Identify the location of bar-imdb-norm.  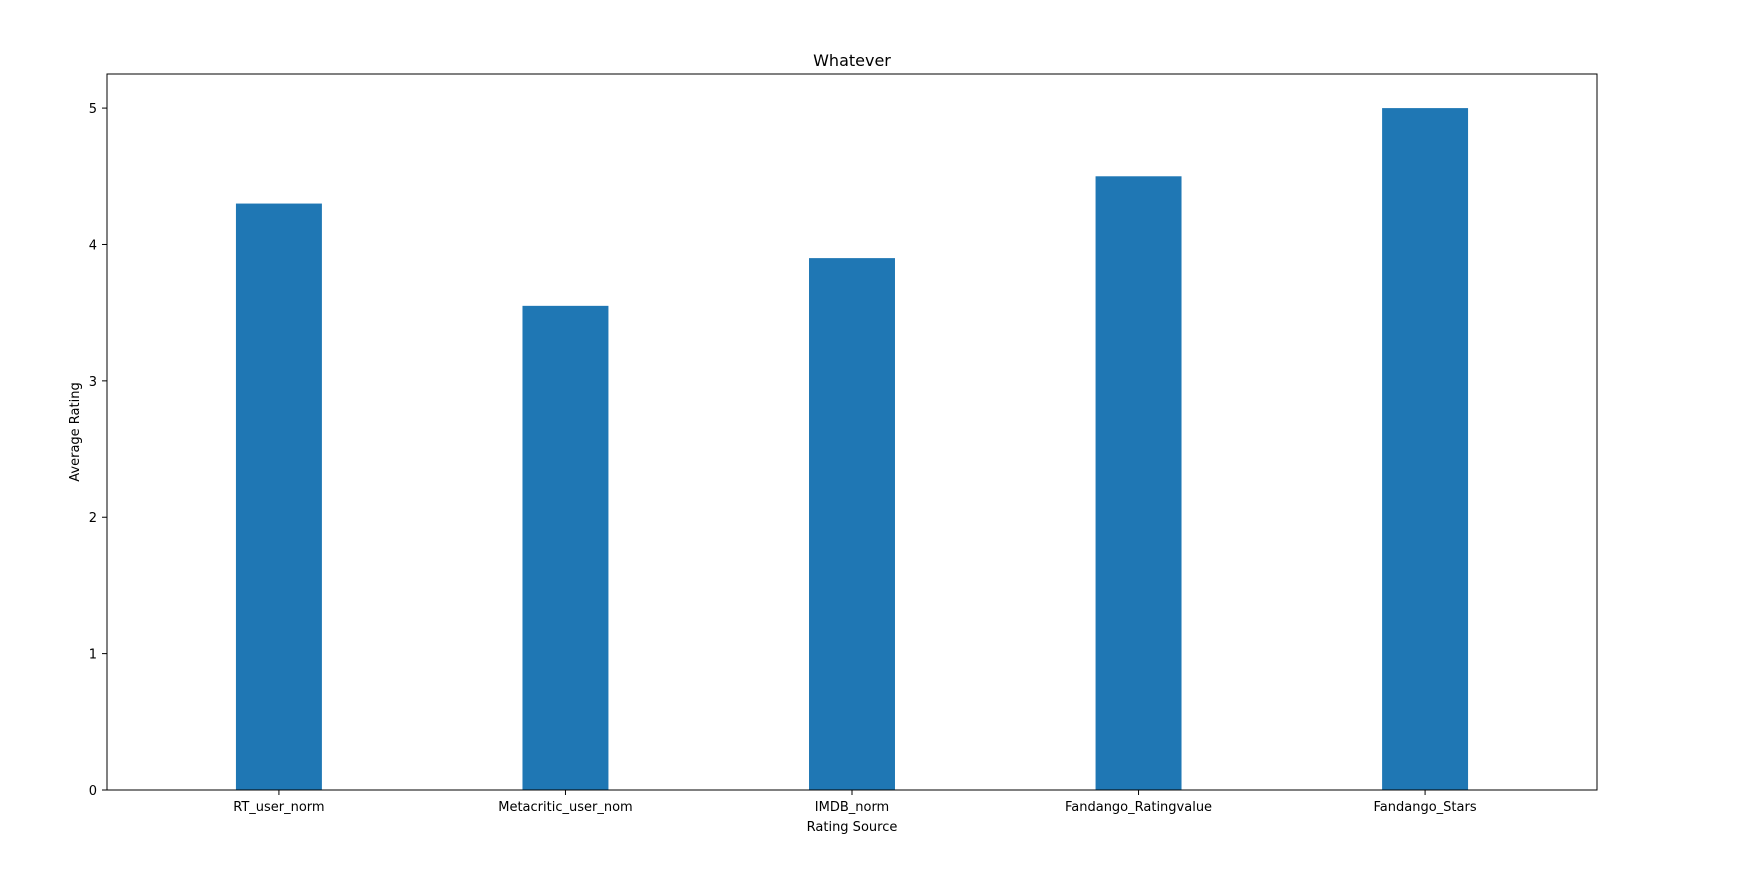
(852, 524).